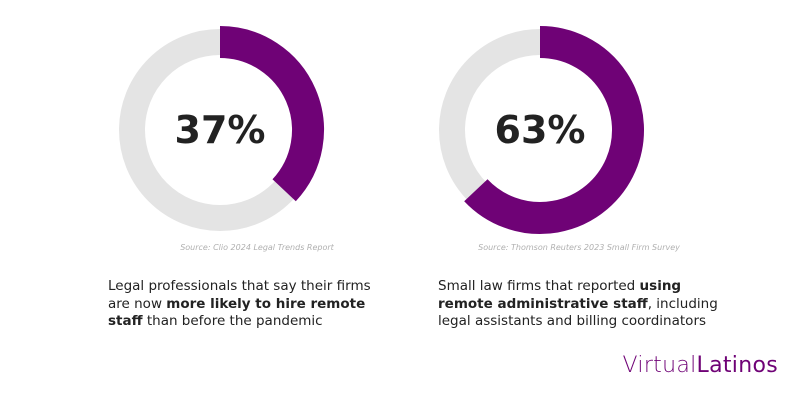 The width and height of the screenshot is (800, 400). What do you see at coordinates (737, 365) in the screenshot?
I see `brand-part2: Latinos` at bounding box center [737, 365].